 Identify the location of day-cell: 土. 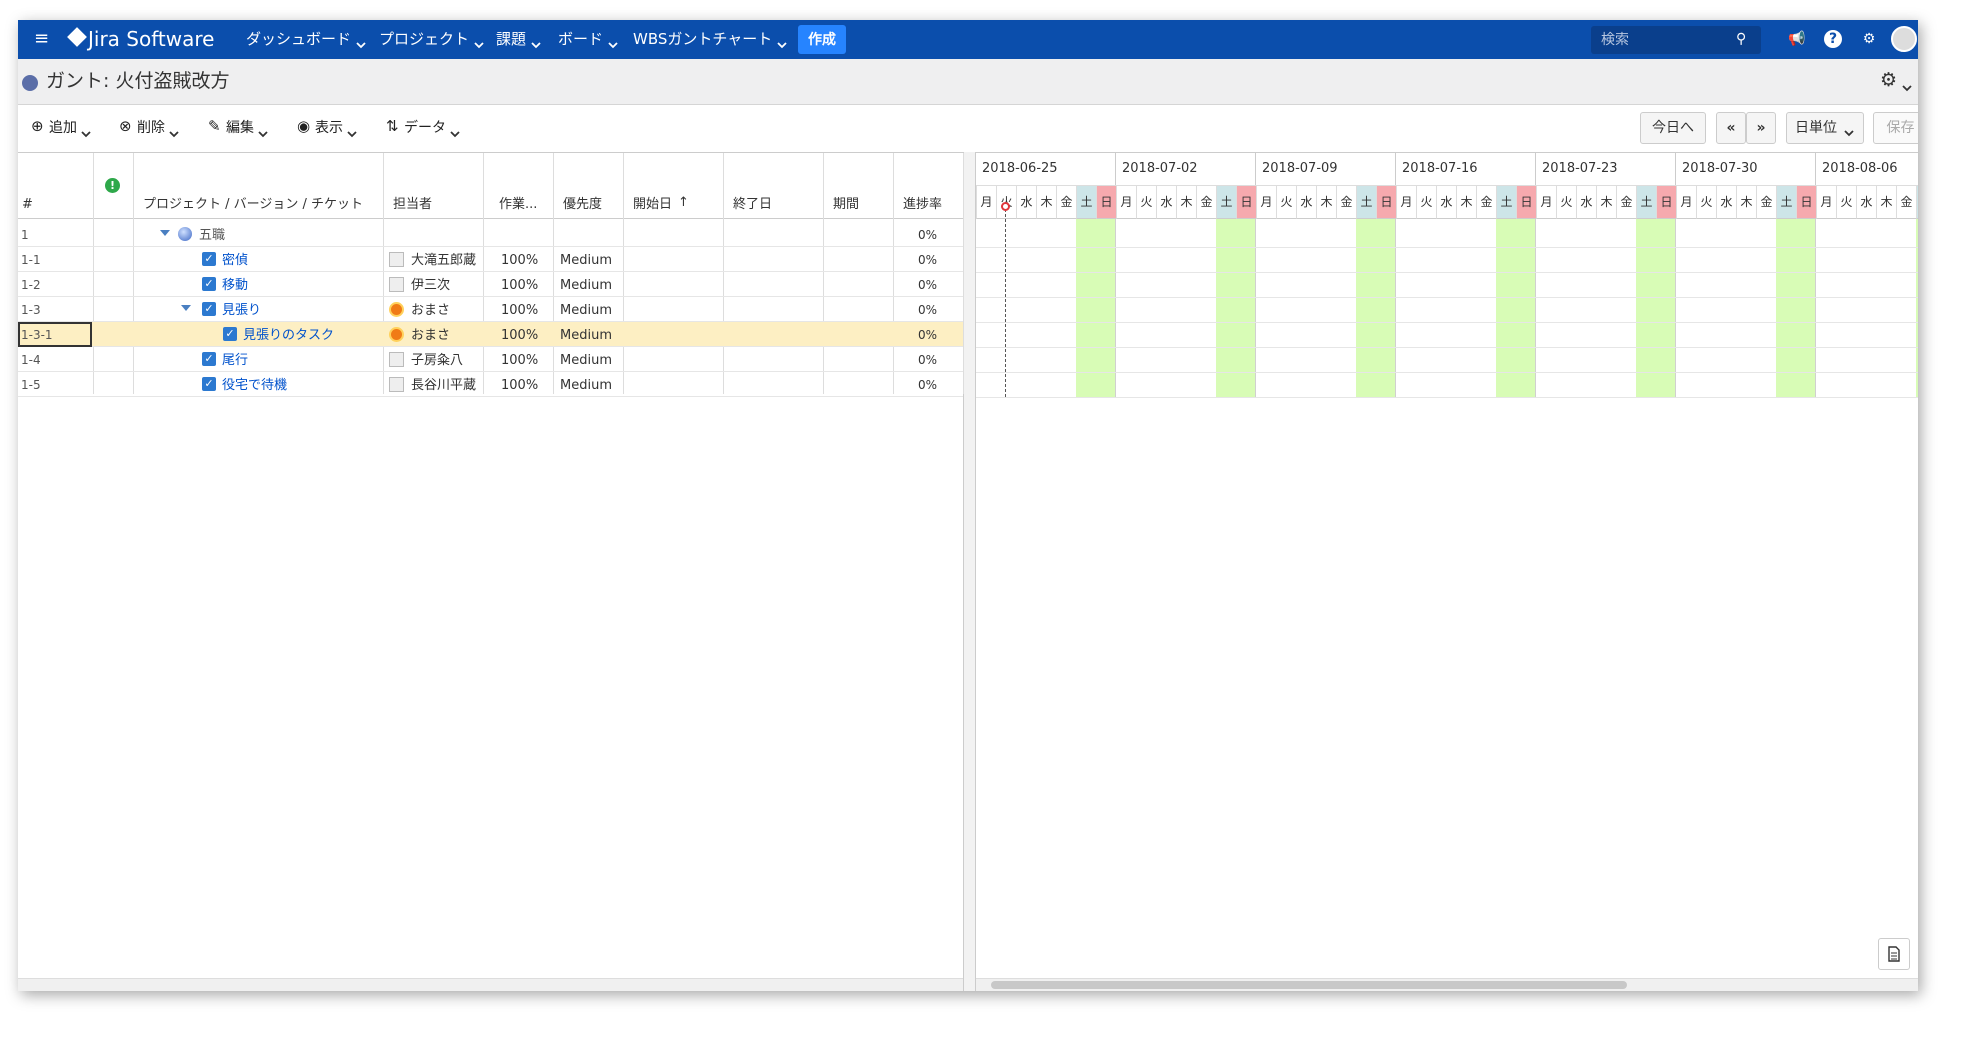
(1226, 202).